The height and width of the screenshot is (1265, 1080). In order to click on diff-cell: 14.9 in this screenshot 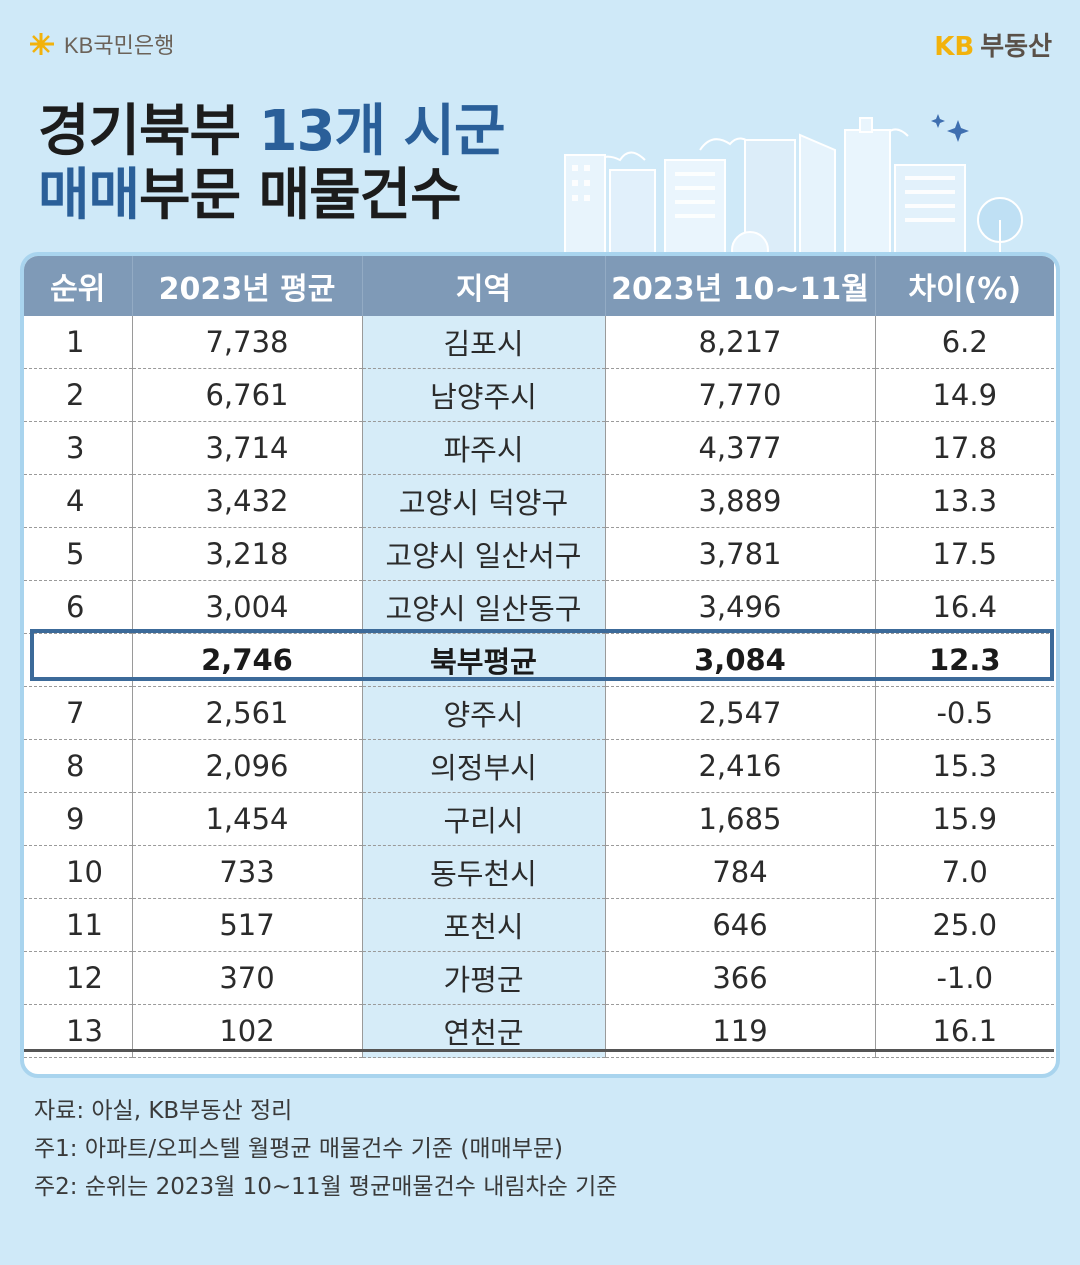, I will do `click(964, 395)`.